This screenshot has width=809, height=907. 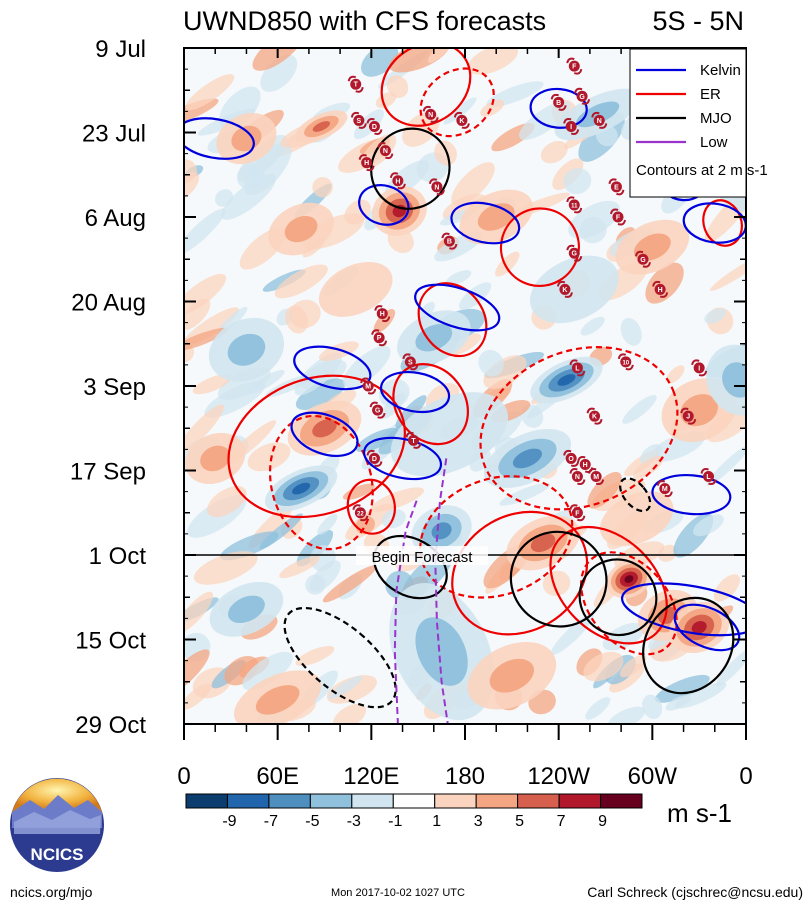 I want to click on storm-marker: H, so click(x=382, y=314).